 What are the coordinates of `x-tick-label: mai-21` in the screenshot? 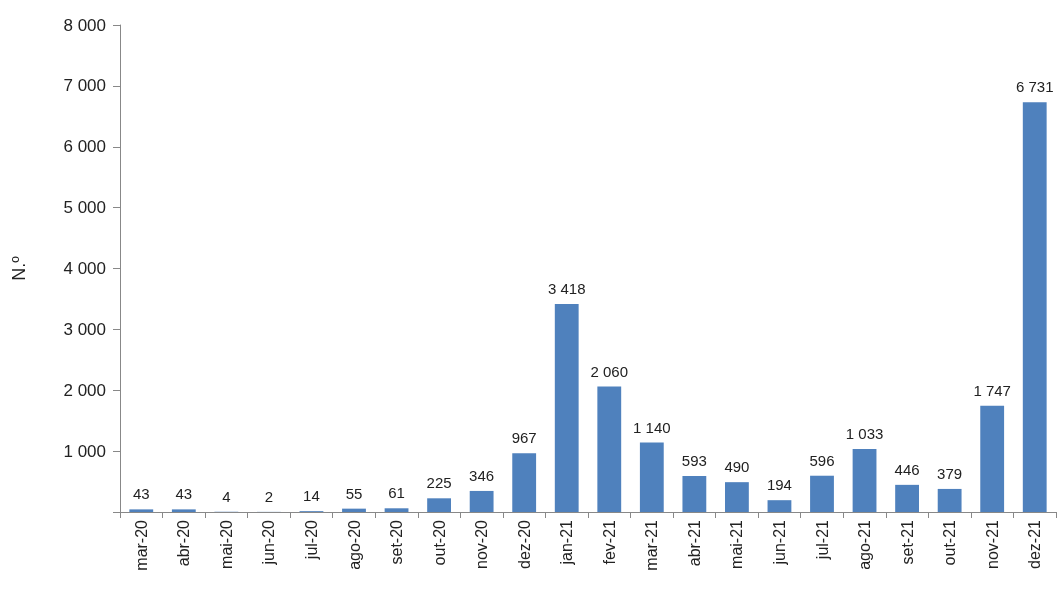 It's located at (737, 544).